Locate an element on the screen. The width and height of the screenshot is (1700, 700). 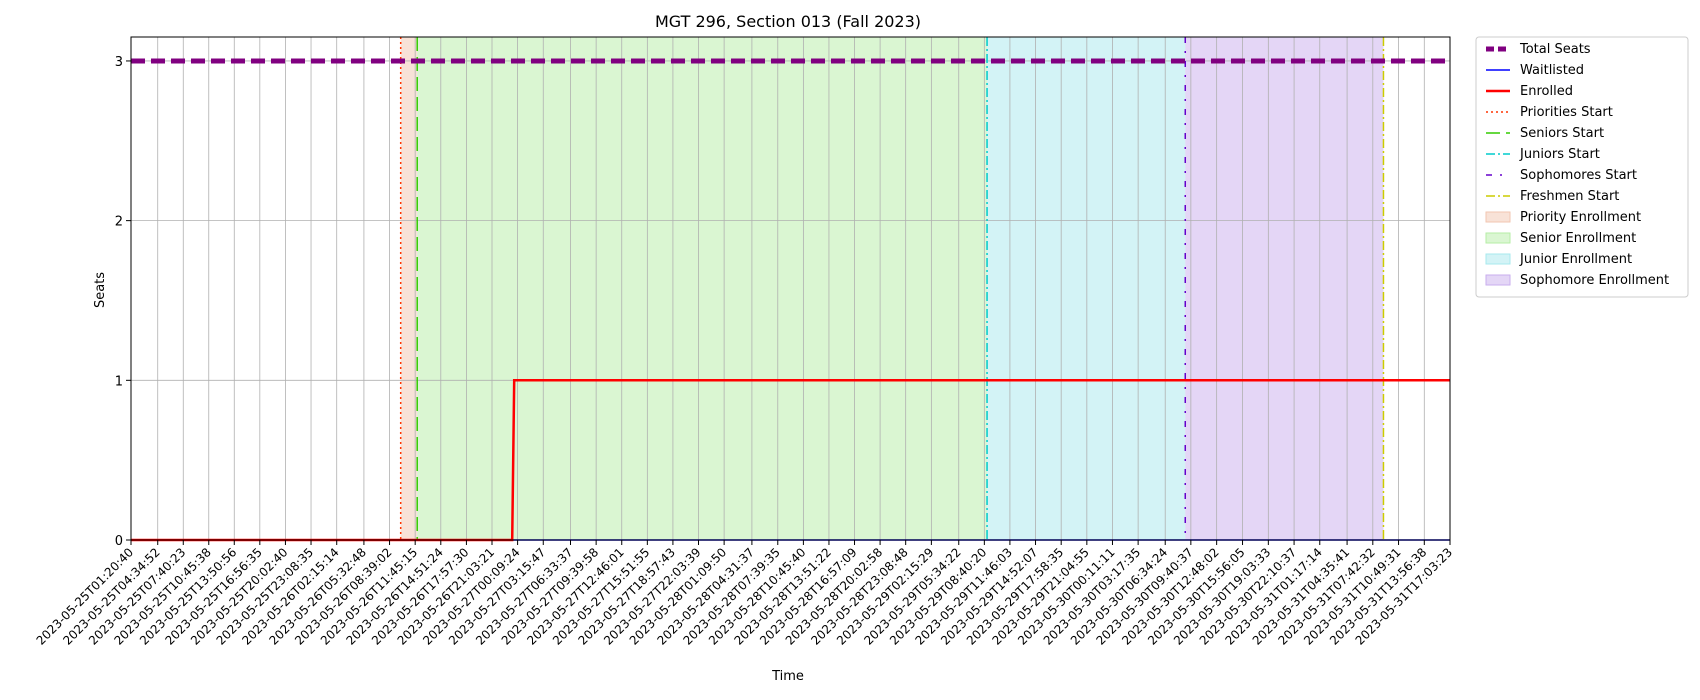
band-priority-enrollment is located at coordinates (409, 288).